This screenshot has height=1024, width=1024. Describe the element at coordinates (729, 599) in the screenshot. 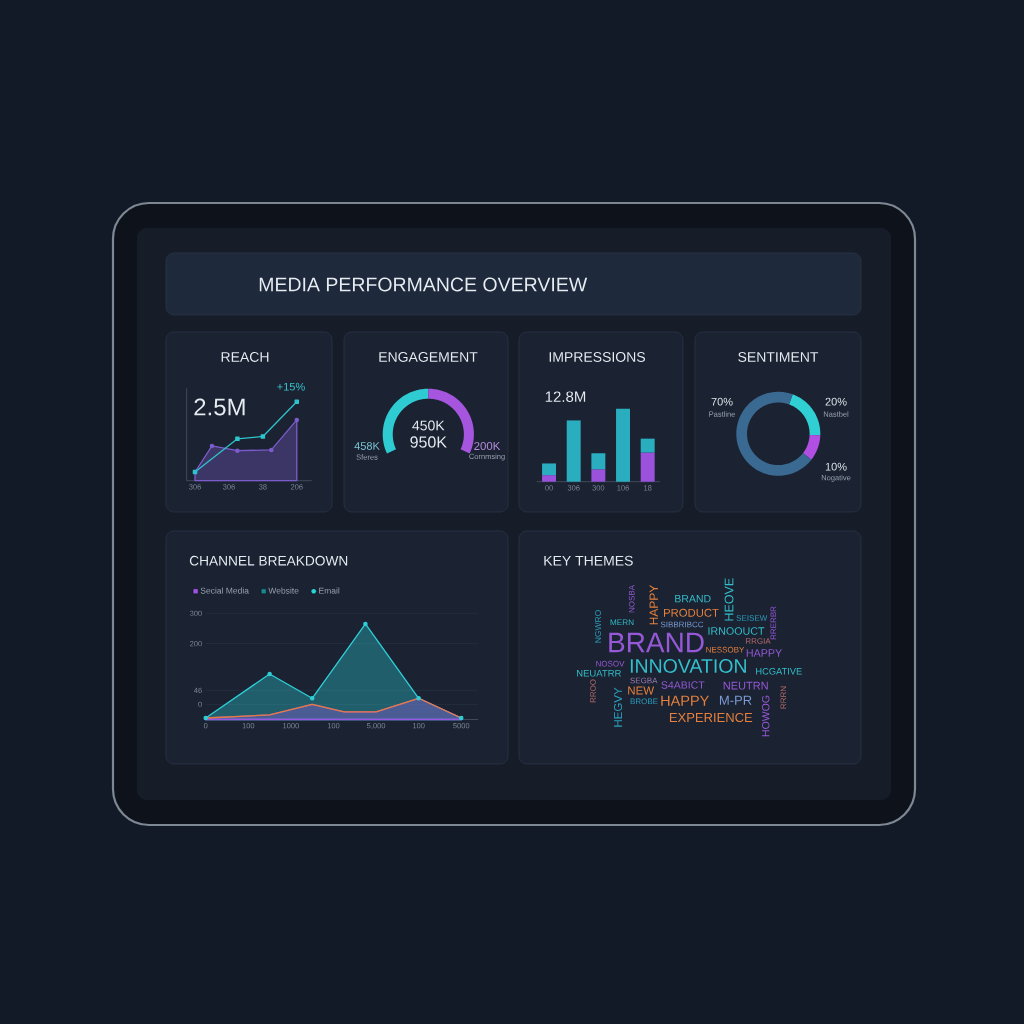

I see `text: HEOVE` at that location.